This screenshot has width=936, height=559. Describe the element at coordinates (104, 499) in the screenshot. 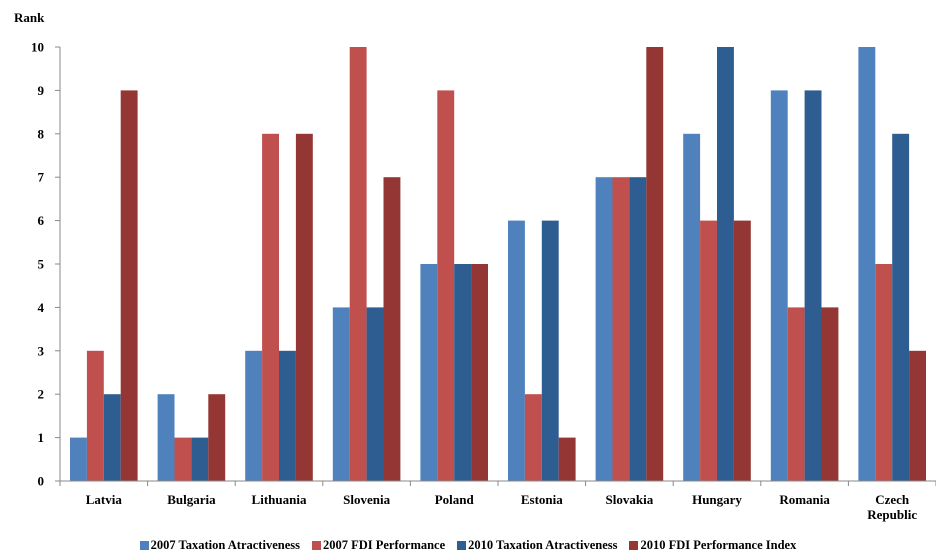

I see `x-tick-label: Latvia` at that location.